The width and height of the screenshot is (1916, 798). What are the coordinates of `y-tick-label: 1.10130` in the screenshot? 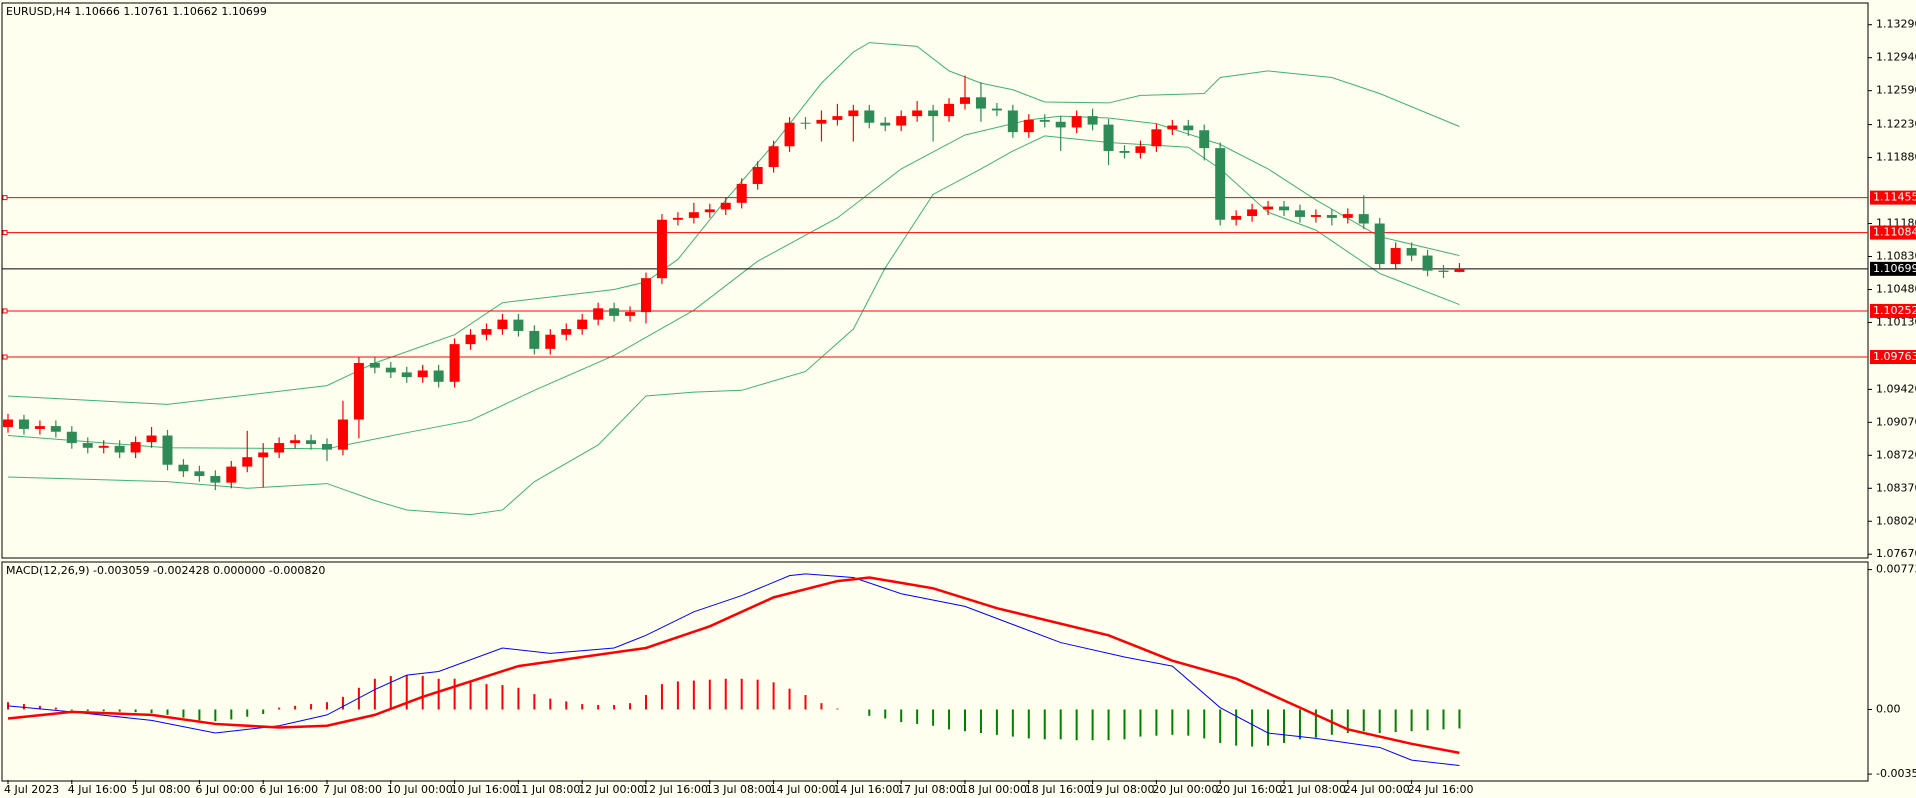 It's located at (1896, 321).